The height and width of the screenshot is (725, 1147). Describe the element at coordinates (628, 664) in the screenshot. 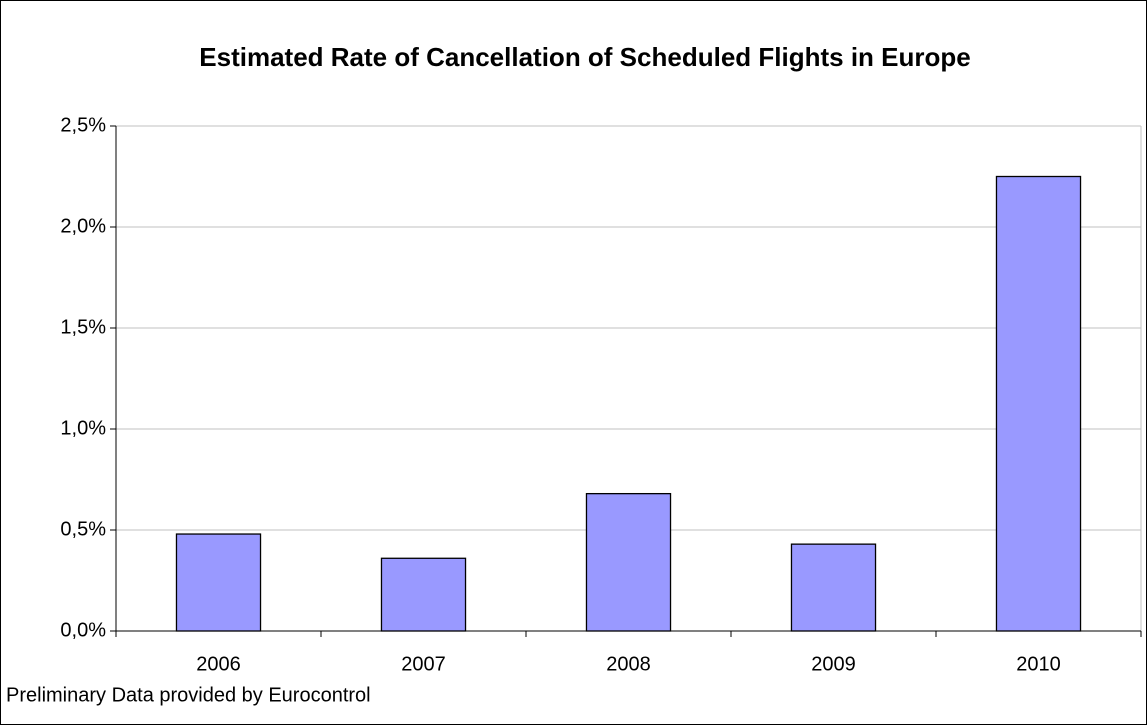

I see `x-tick-label: 2008` at that location.